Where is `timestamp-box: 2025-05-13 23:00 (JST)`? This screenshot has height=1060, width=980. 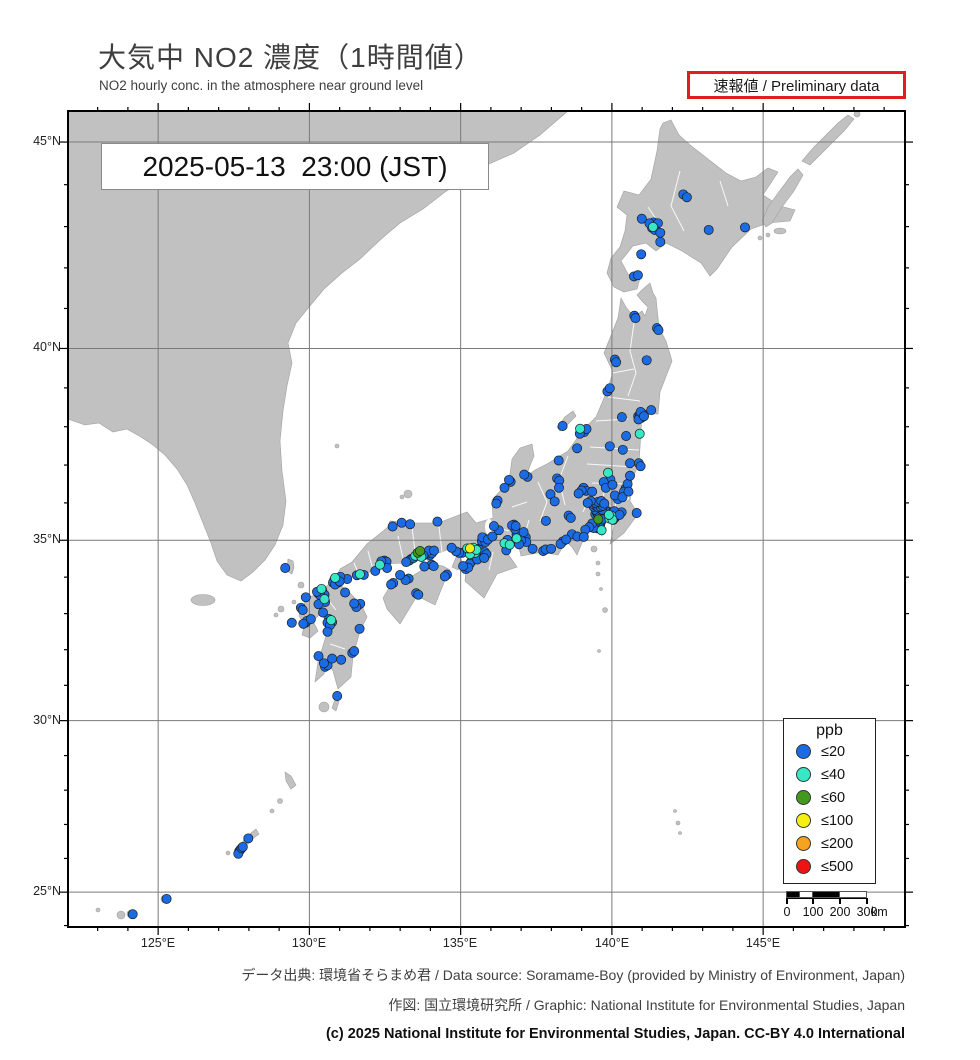 timestamp-box: 2025-05-13 23:00 (JST) is located at coordinates (295, 166).